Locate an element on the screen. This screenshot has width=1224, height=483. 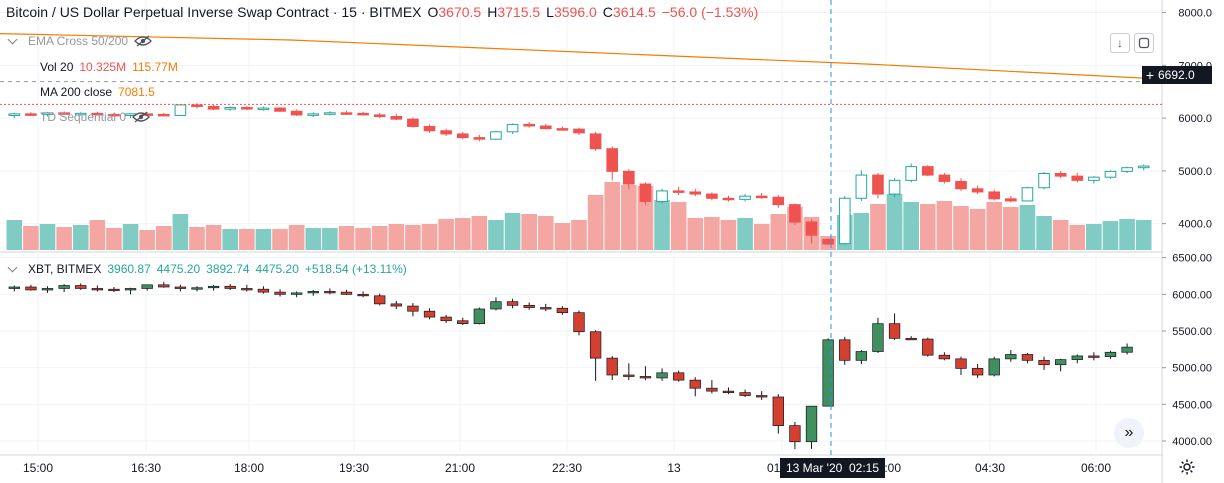
indicator-ema-label: EMA Cross 50/200 is located at coordinates (78, 41).